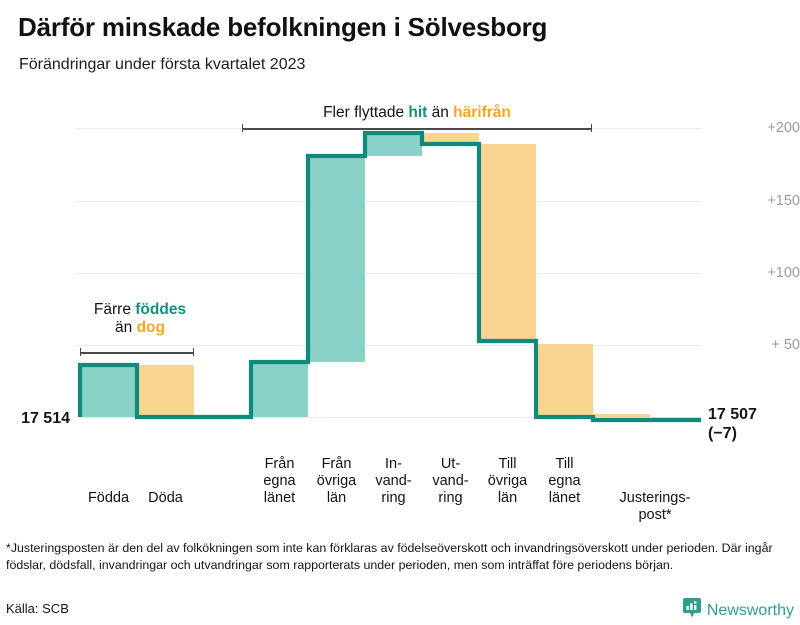 The height and width of the screenshot is (625, 800). I want to click on annotation-births: Färre föddes än dog, so click(140, 319).